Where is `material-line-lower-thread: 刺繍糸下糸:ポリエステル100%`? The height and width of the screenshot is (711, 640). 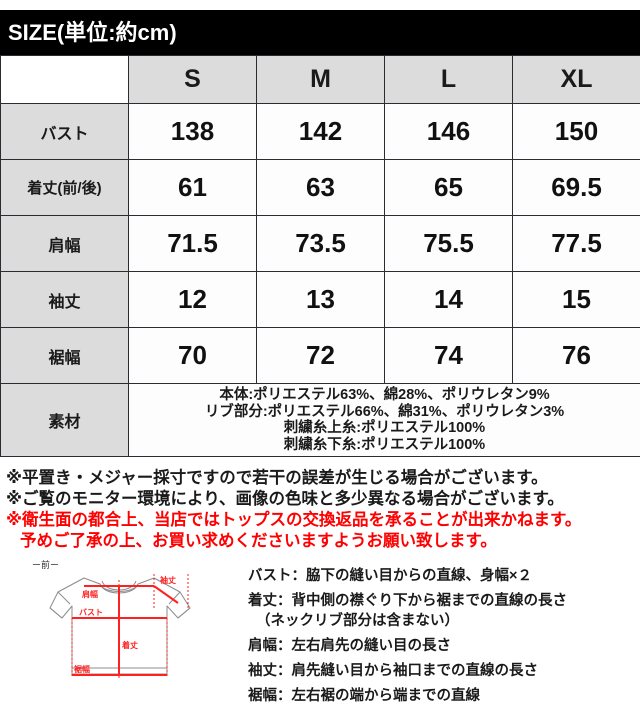 material-line-lower-thread: 刺繍糸下糸:ポリエステル100% is located at coordinates (384, 445).